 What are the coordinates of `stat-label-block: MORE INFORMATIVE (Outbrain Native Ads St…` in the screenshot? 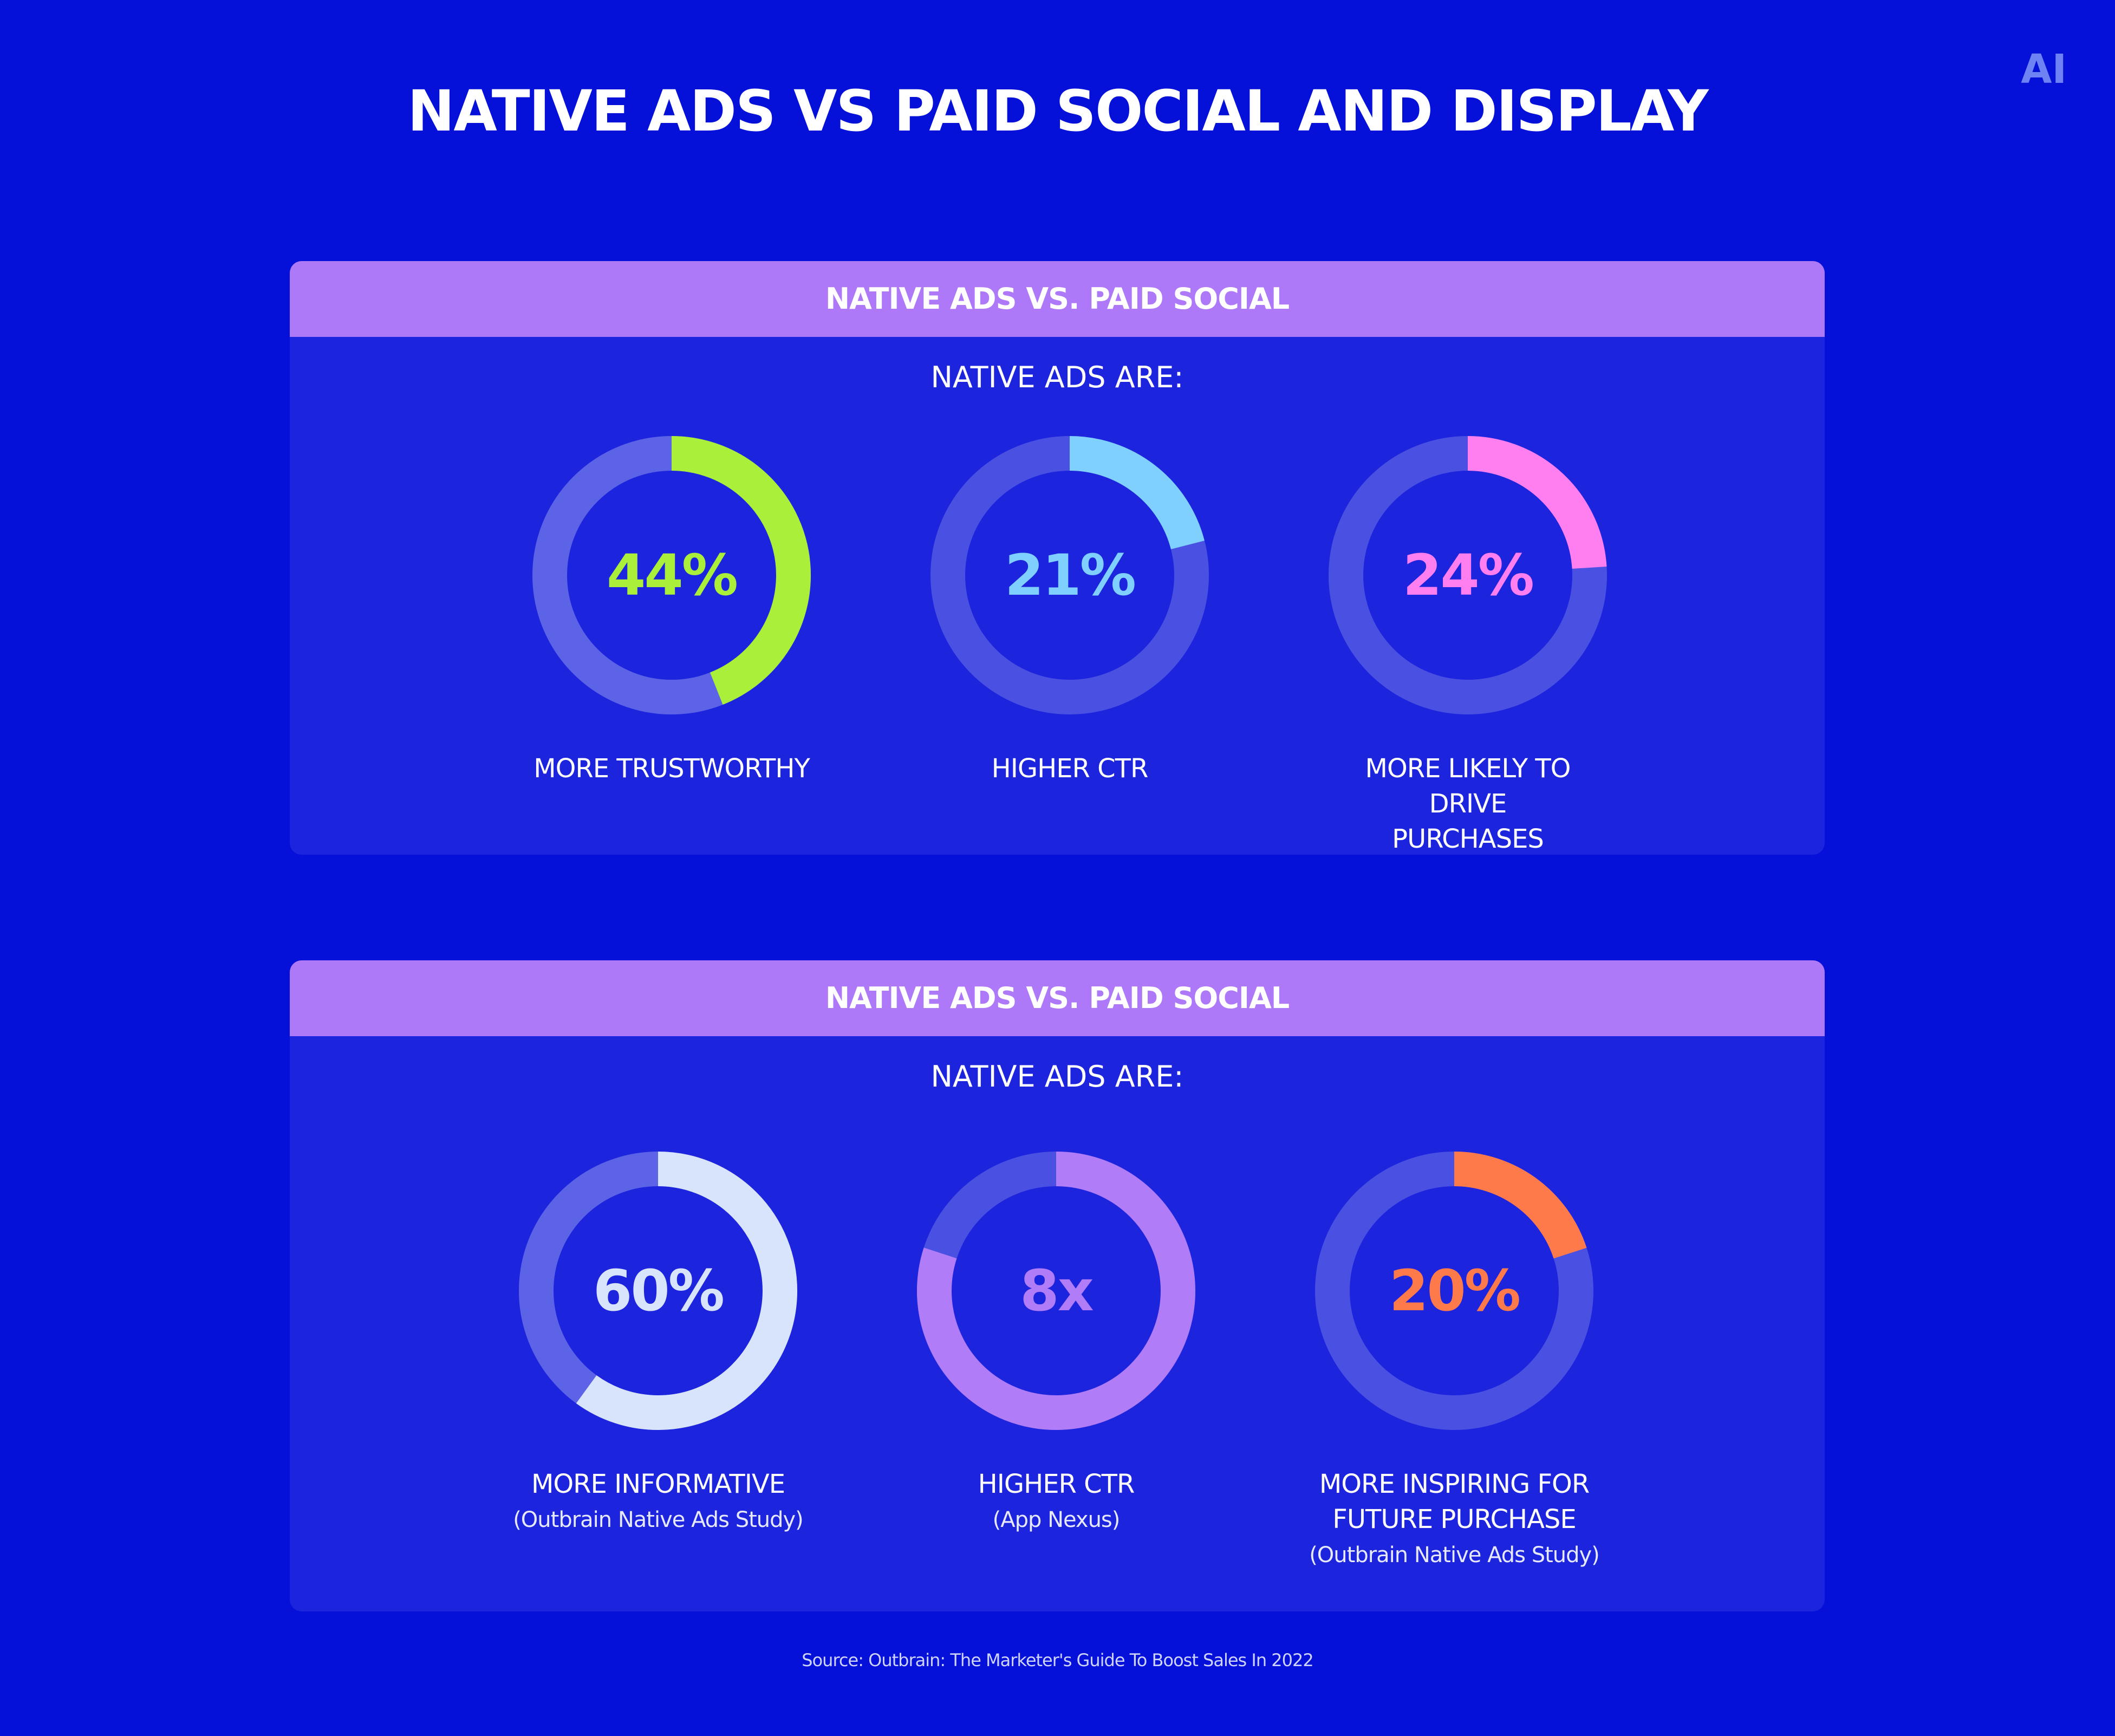 It's located at (658, 1502).